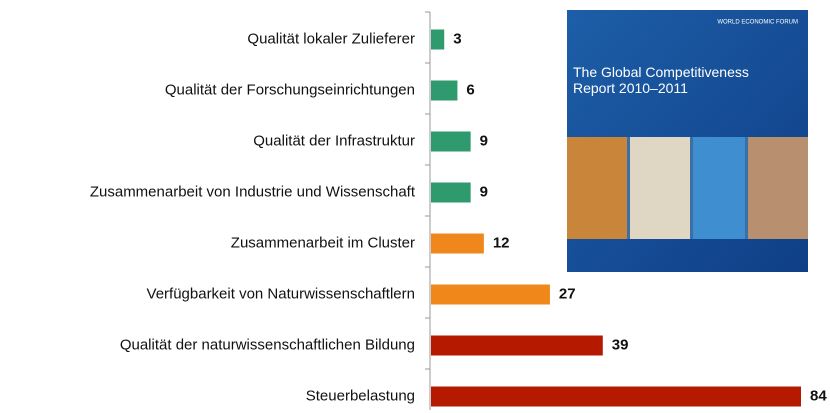 This screenshot has height=413, width=830. What do you see at coordinates (281, 293) in the screenshot?
I see `category-label: Verfügbarkeit von Naturwissenschaftlern` at bounding box center [281, 293].